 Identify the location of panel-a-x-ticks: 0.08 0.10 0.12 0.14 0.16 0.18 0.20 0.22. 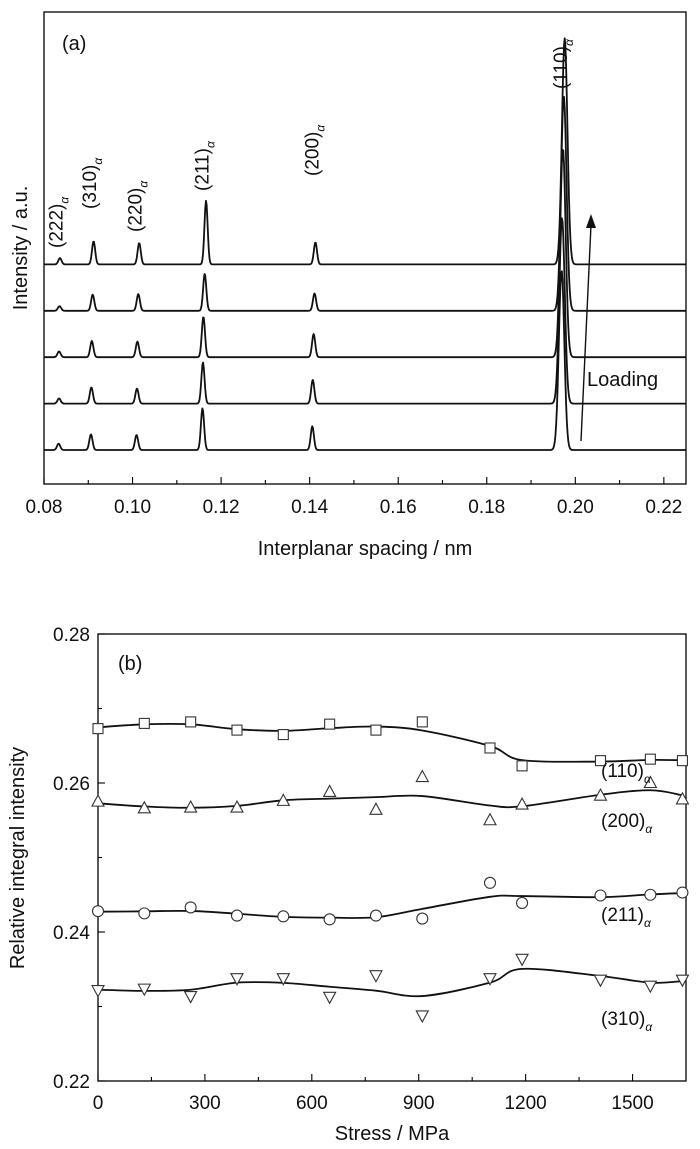
(354, 497).